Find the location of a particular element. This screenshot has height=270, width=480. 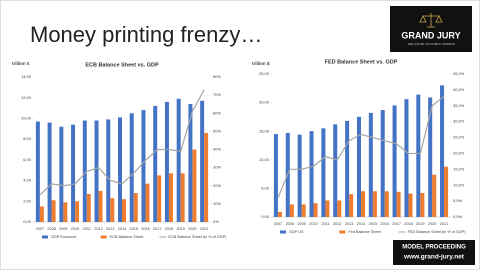

y2-tick-label: 60% is located at coordinates (217, 112).